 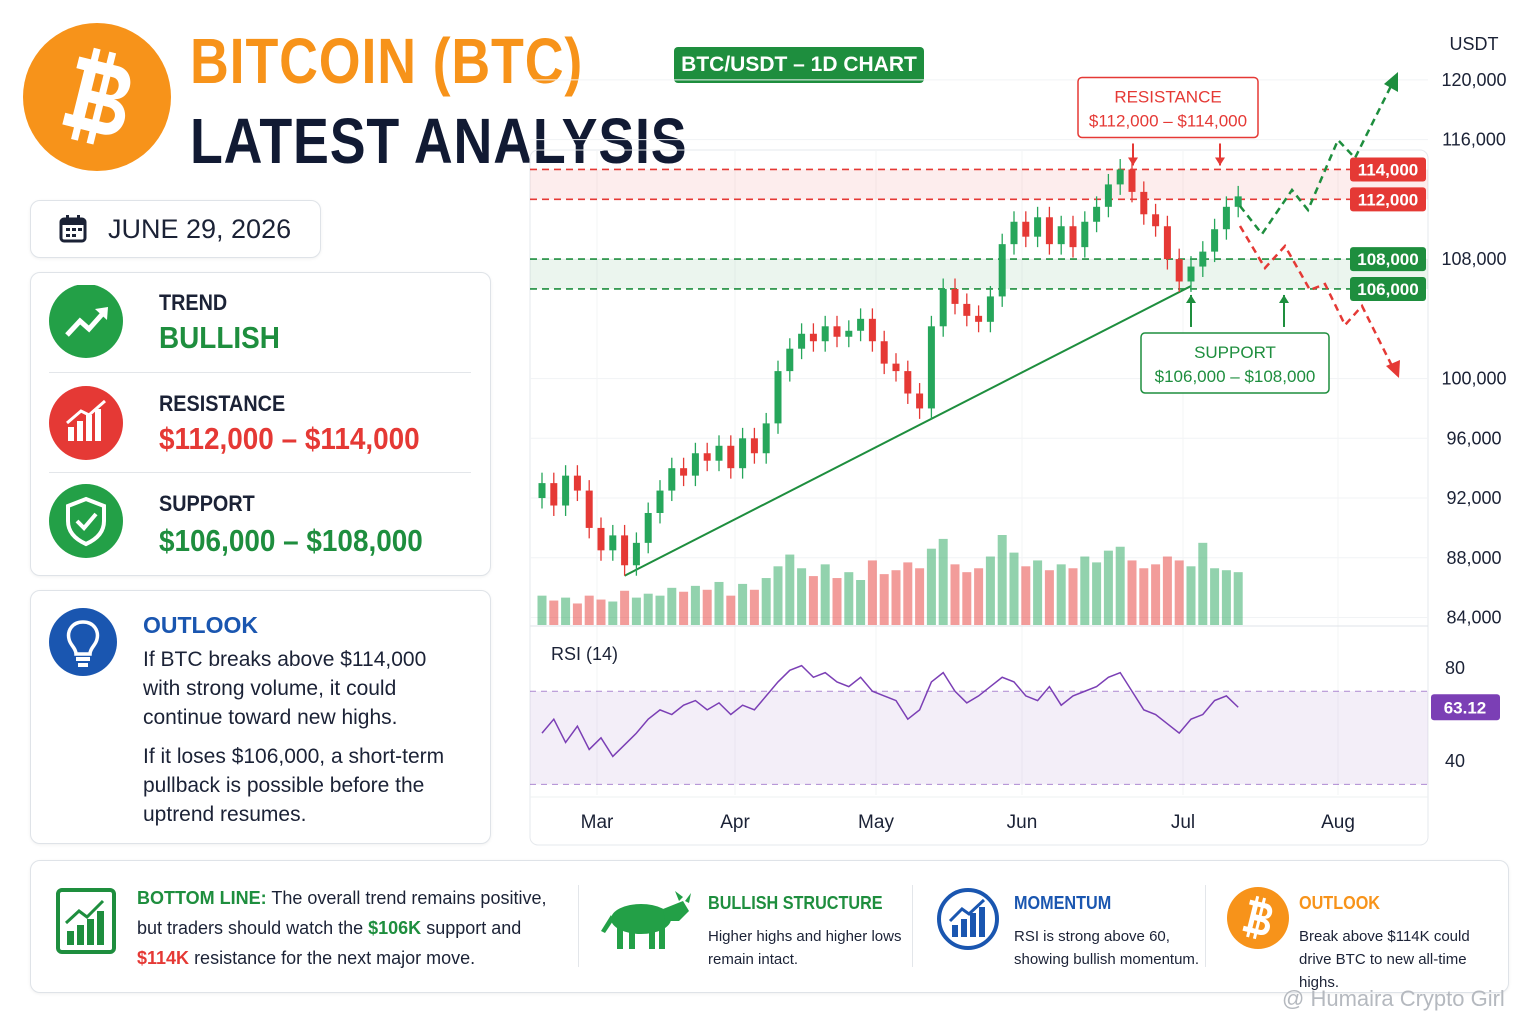 What do you see at coordinates (1316, 297) in the screenshot?
I see `projection-down` at bounding box center [1316, 297].